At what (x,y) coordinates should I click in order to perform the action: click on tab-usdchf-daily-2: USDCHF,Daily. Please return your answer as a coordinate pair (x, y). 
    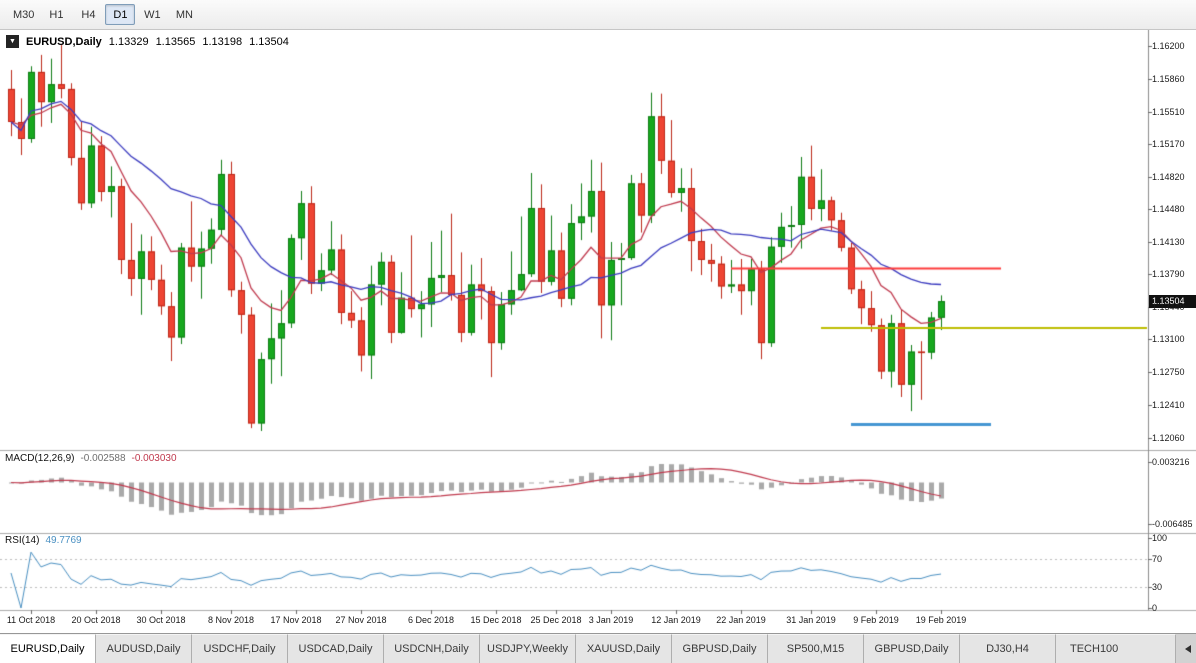
    Looking at the image, I should click on (240, 648).